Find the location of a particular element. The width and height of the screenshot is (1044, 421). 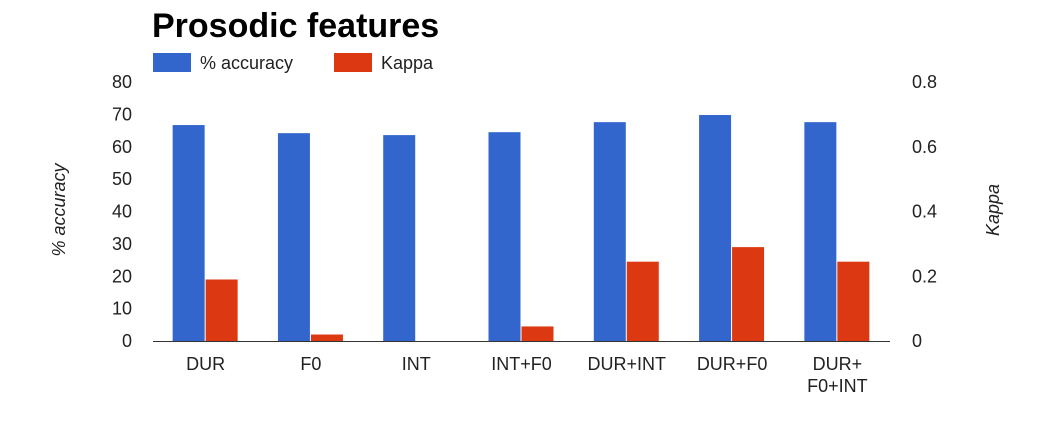

category-label-line: INT+F0 is located at coordinates (521, 364).